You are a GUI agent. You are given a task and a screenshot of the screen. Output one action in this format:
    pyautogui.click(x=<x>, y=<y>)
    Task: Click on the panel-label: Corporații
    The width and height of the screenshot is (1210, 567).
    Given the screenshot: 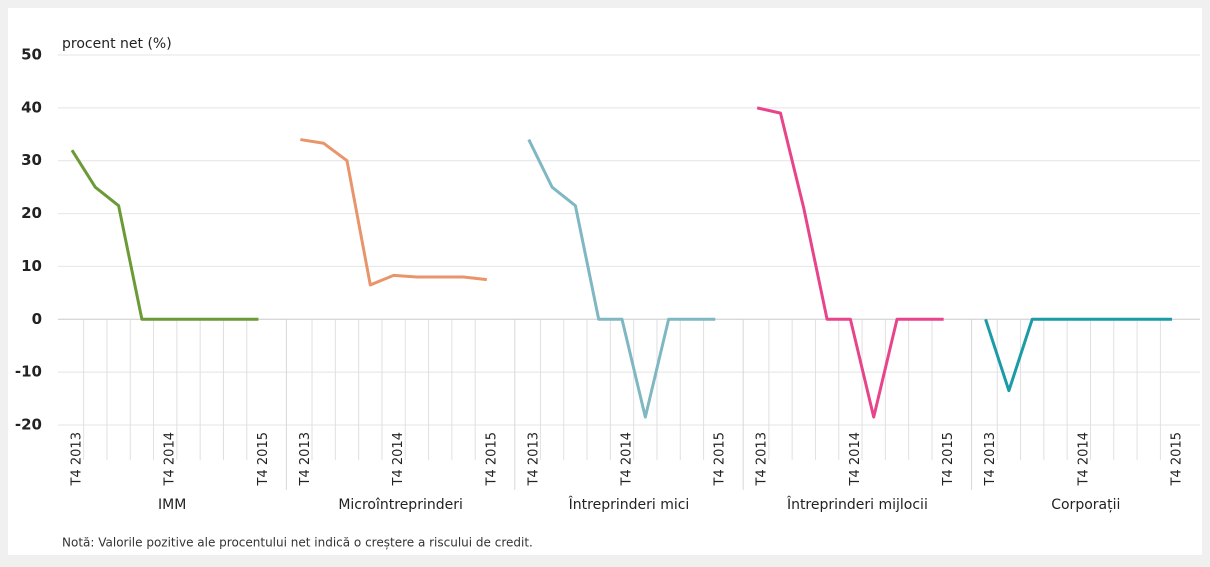 What is the action you would take?
    pyautogui.click(x=1085, y=505)
    